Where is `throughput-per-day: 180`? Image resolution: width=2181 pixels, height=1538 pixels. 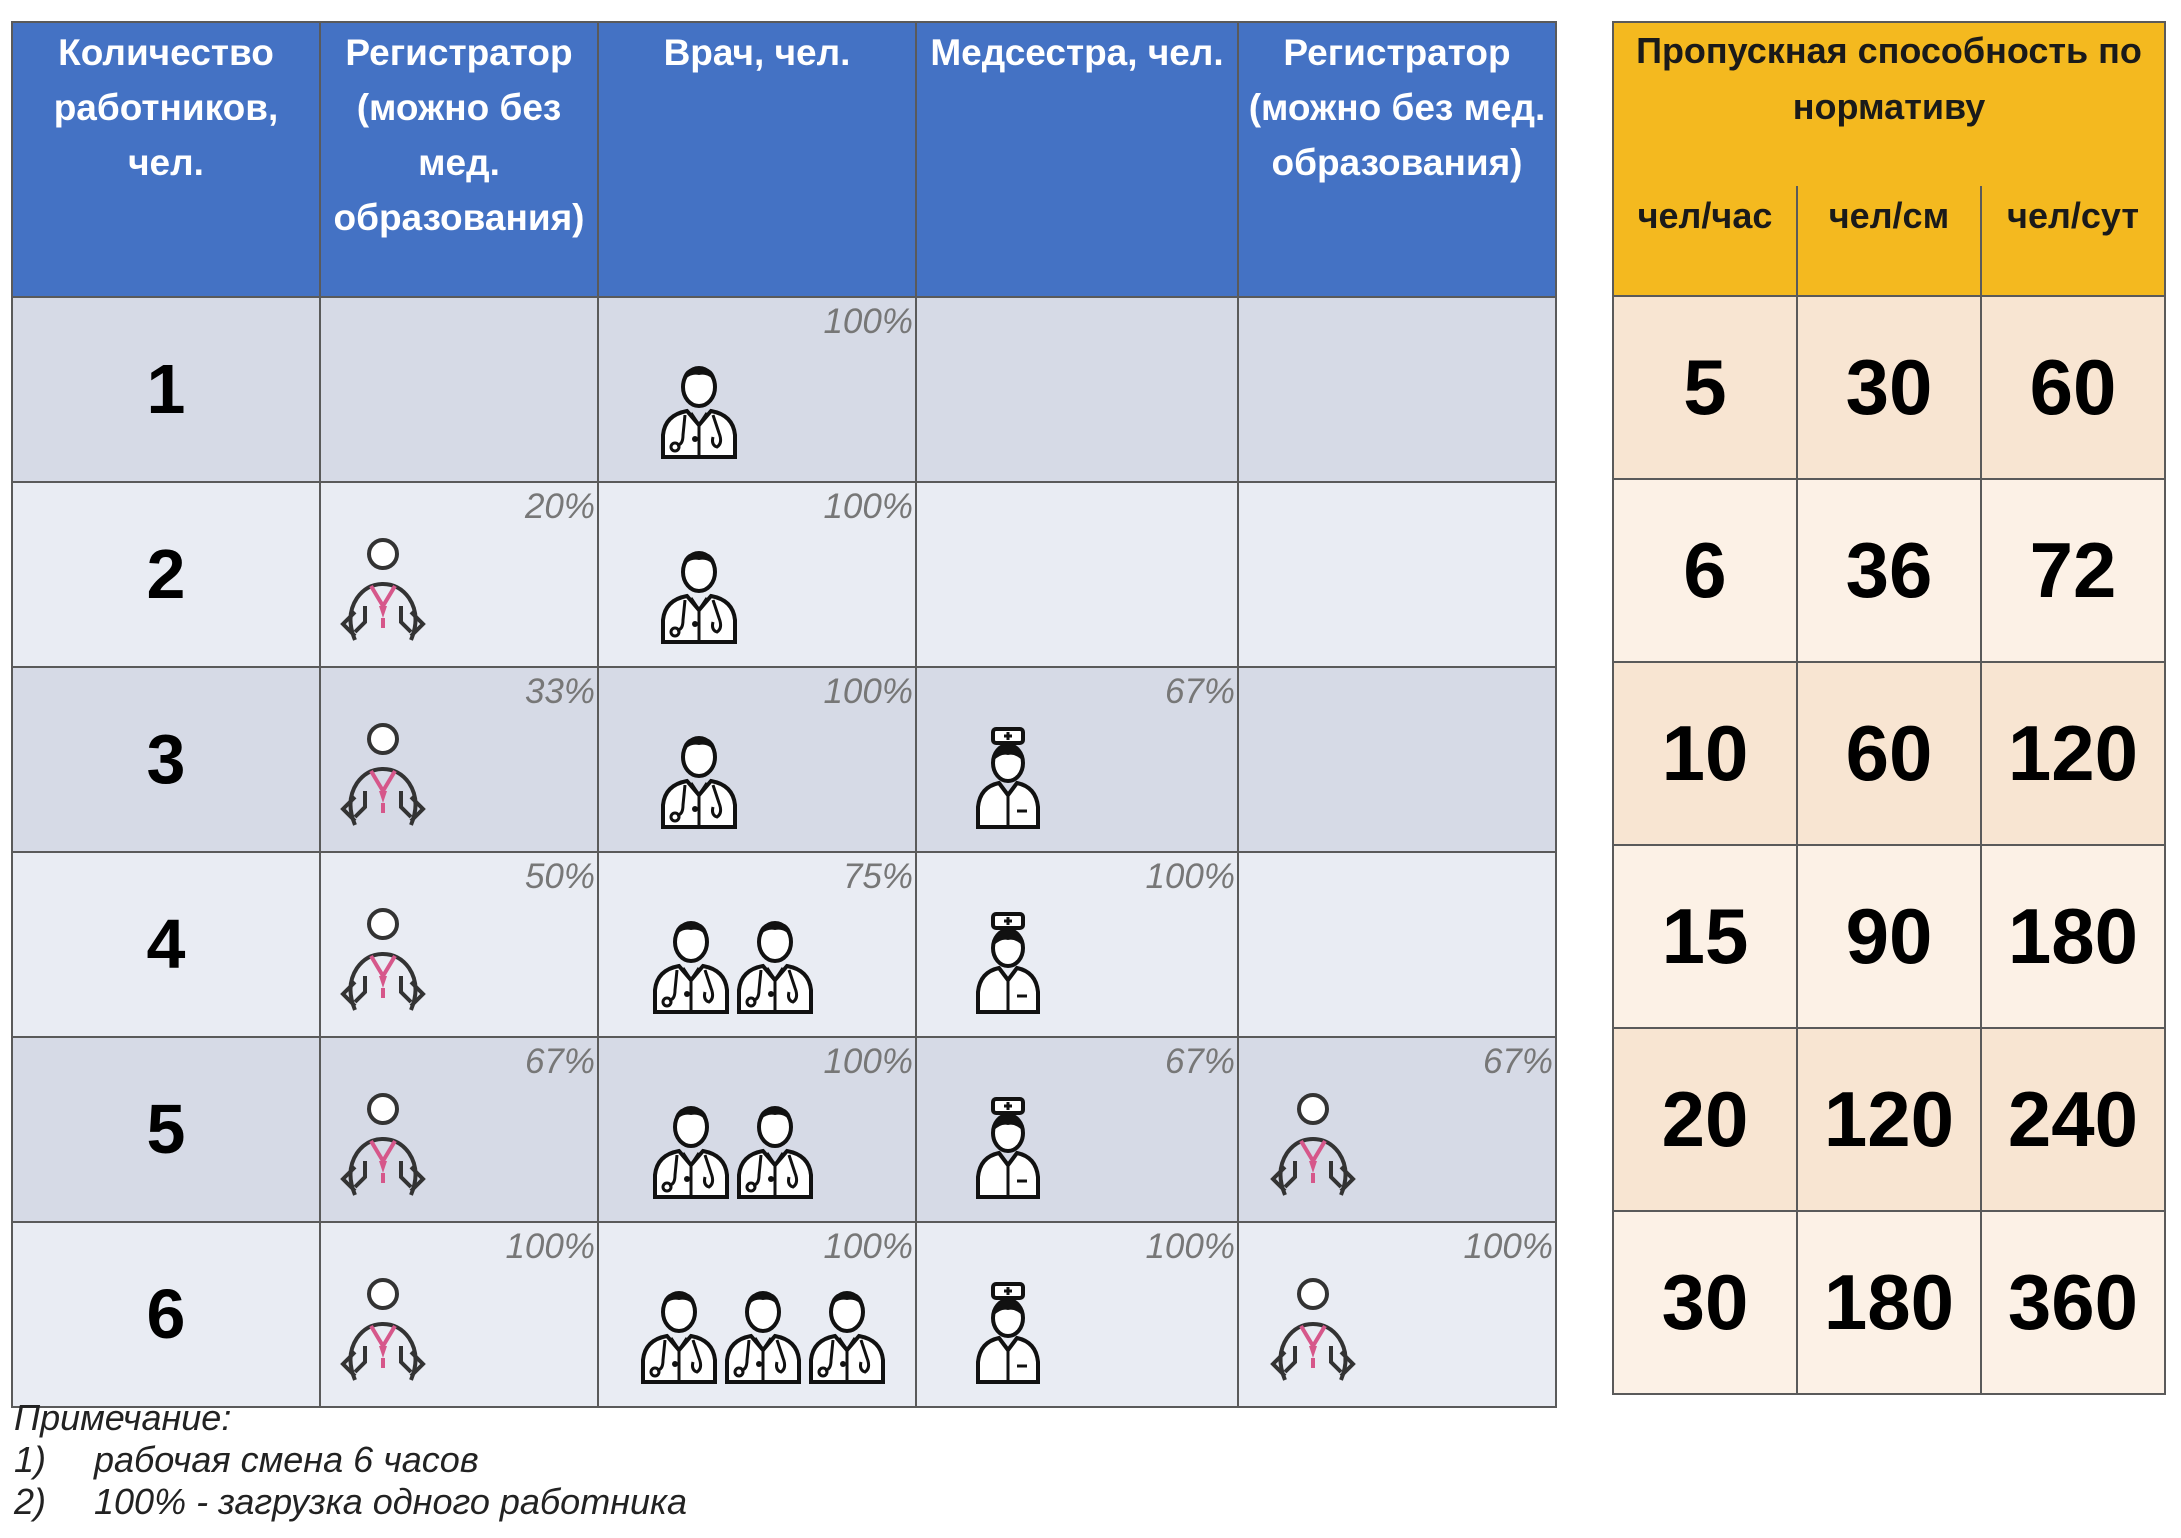 throughput-per-day: 180 is located at coordinates (2073, 936).